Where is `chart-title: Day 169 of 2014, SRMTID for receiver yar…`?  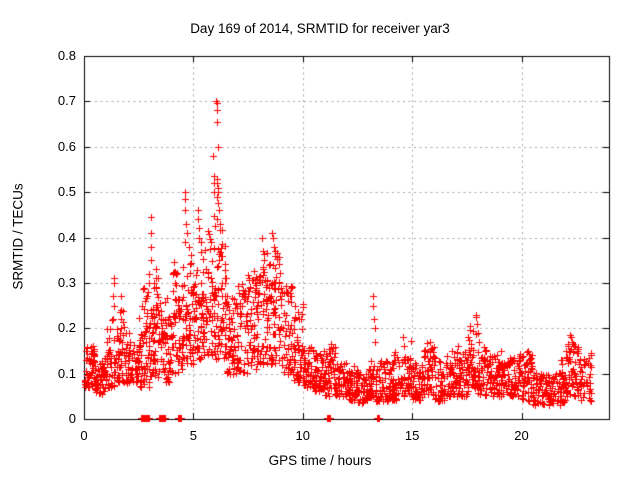
chart-title: Day 169 of 2014, SRMTID for receiver yar… is located at coordinates (320, 28).